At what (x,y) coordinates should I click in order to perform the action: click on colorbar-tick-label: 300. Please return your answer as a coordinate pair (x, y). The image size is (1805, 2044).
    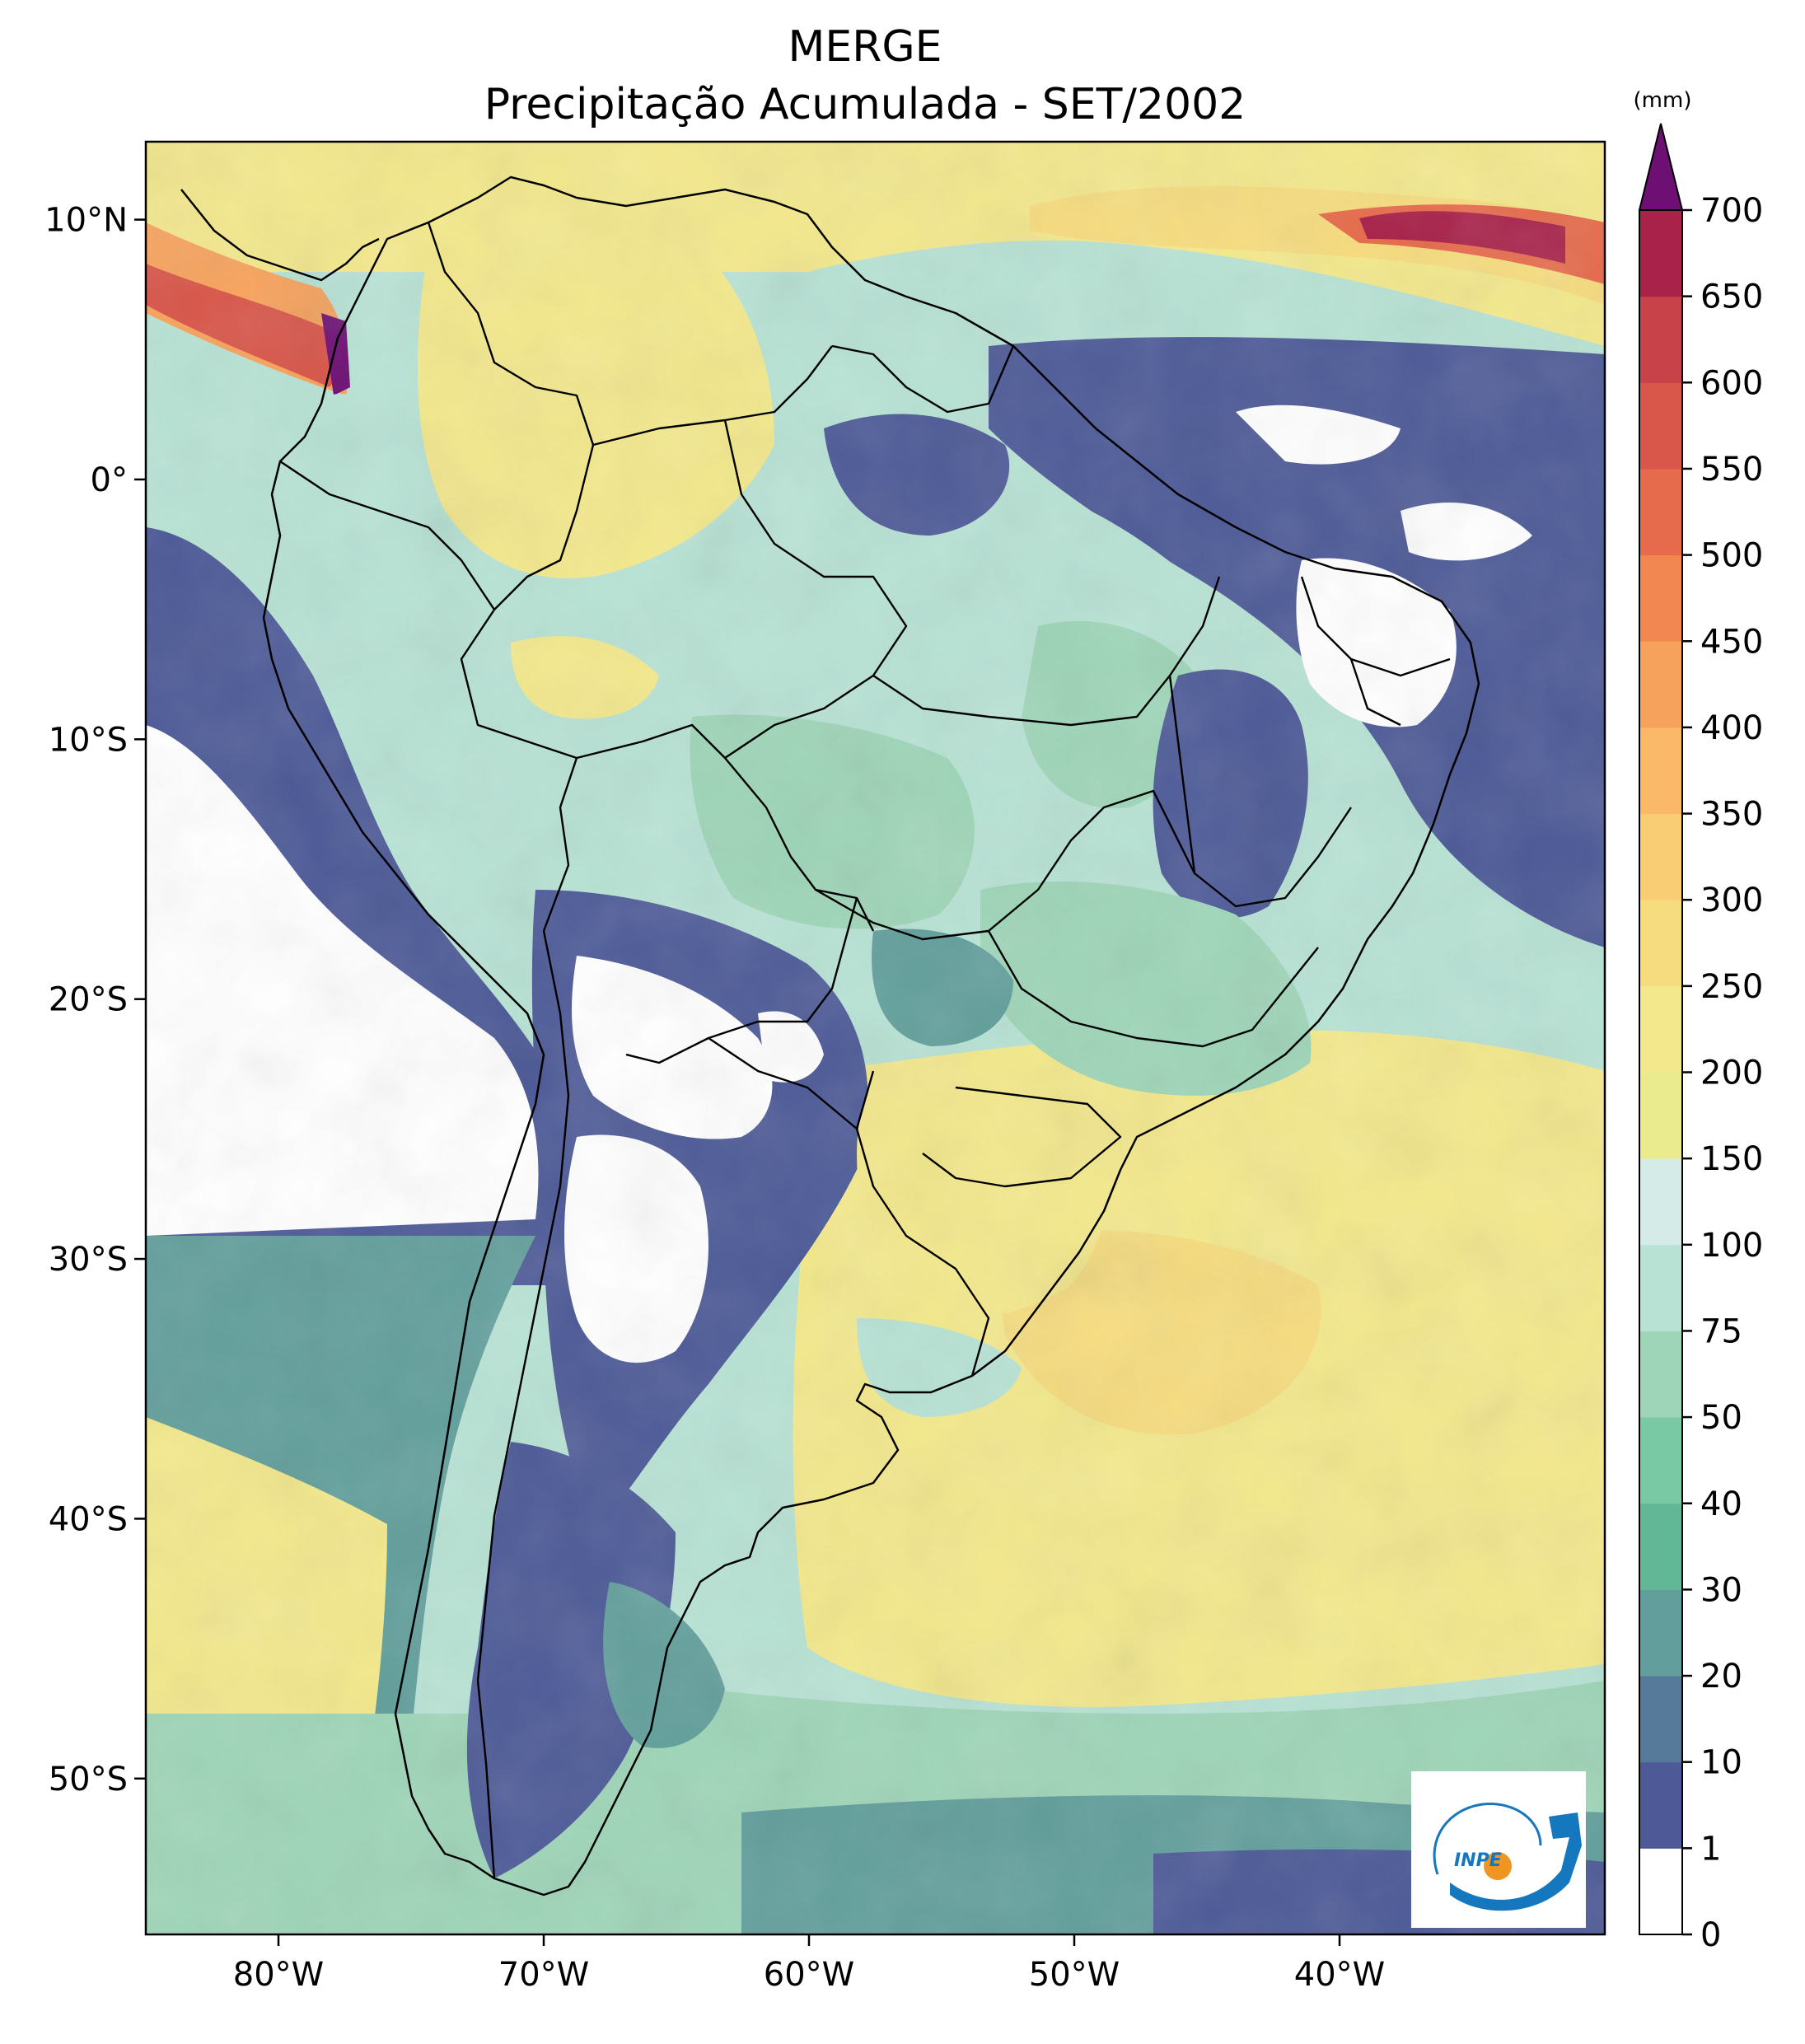
    Looking at the image, I should click on (1732, 900).